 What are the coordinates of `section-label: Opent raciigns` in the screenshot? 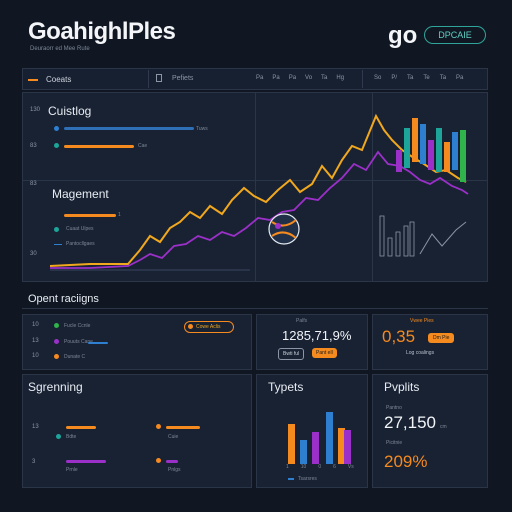 It's located at (63, 299).